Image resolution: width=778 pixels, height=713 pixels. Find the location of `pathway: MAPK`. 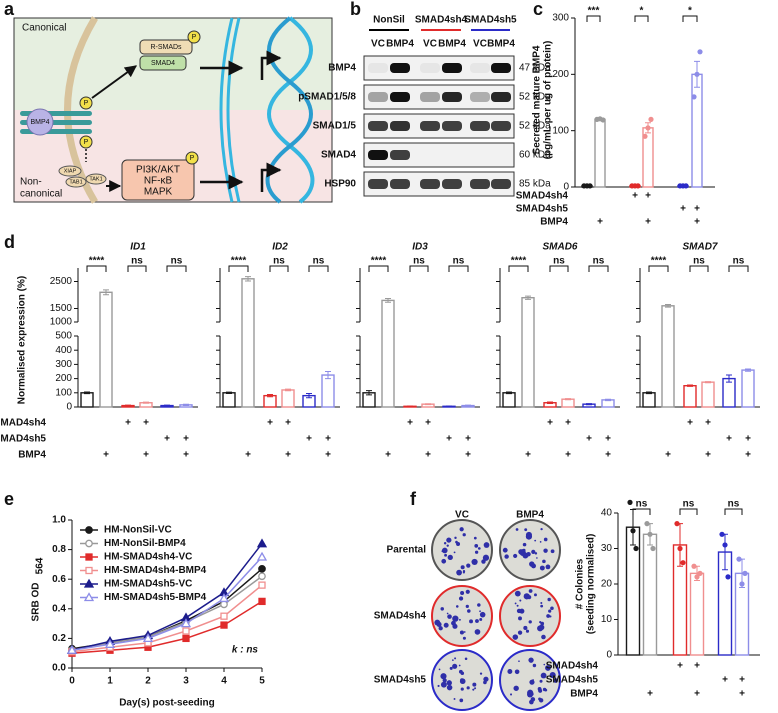

pathway: MAPK is located at coordinates (158, 192).